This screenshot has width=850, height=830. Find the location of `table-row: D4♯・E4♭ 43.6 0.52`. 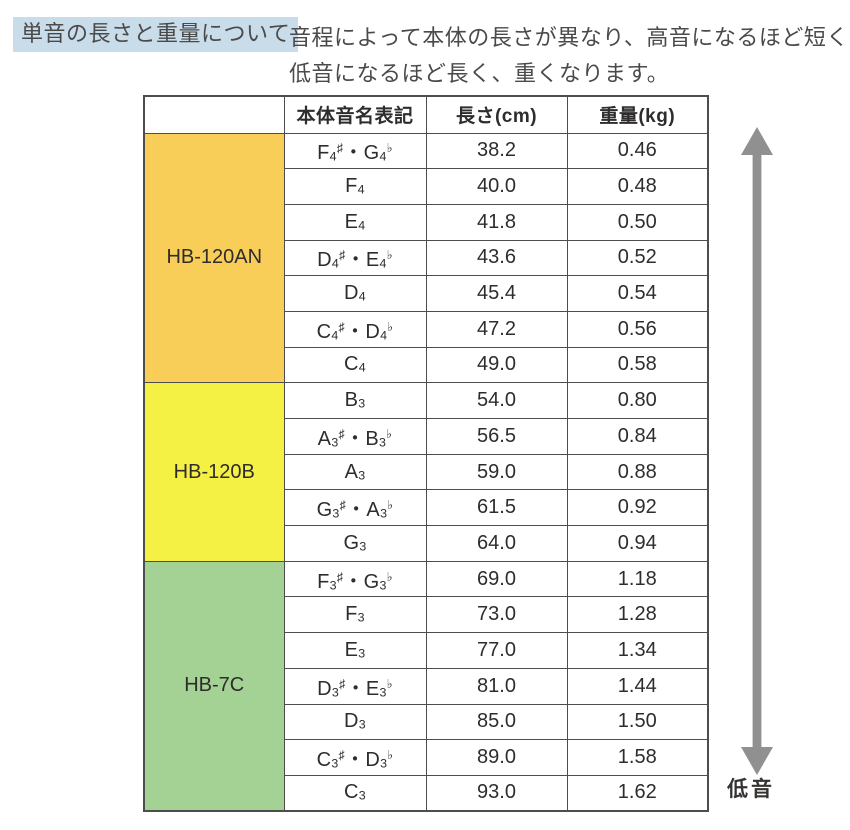

table-row: D4♯・E4♭ 43.6 0.52 is located at coordinates (426, 258).